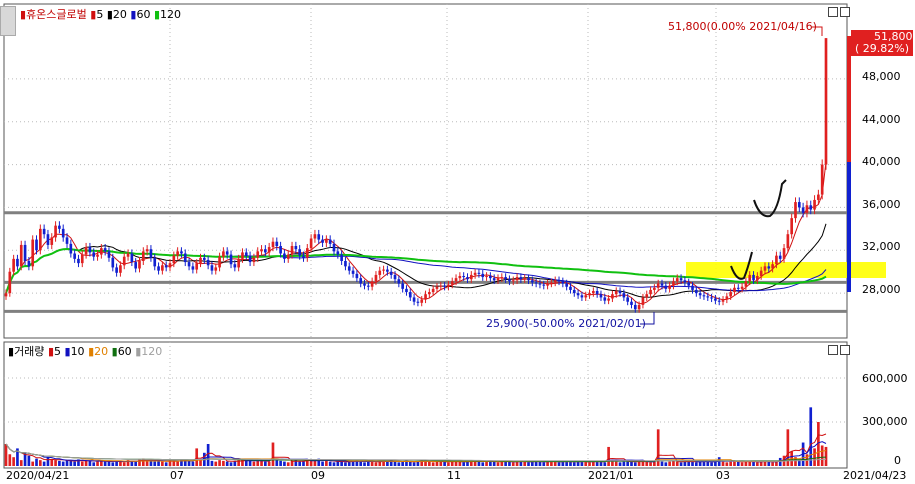 The height and width of the screenshot is (484, 915). I want to click on vol-ma5-label: 5, so click(57, 351).